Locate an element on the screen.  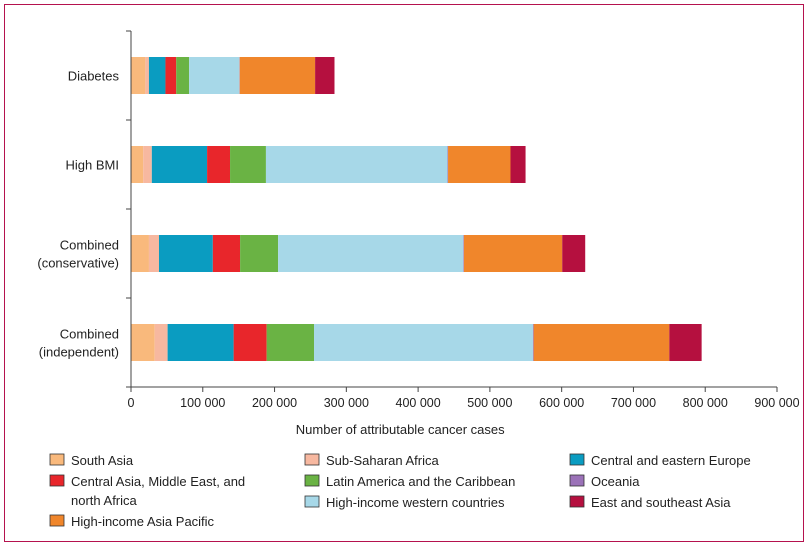
x-axis-title: Number of attributable cancer cases is located at coordinates (400, 429).